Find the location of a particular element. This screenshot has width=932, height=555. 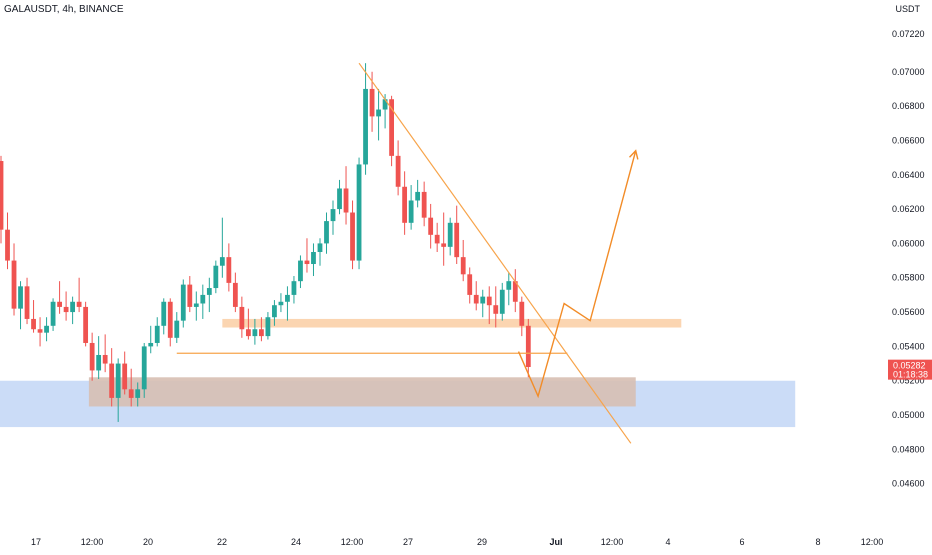

time-tick-label: 6 is located at coordinates (741, 542).